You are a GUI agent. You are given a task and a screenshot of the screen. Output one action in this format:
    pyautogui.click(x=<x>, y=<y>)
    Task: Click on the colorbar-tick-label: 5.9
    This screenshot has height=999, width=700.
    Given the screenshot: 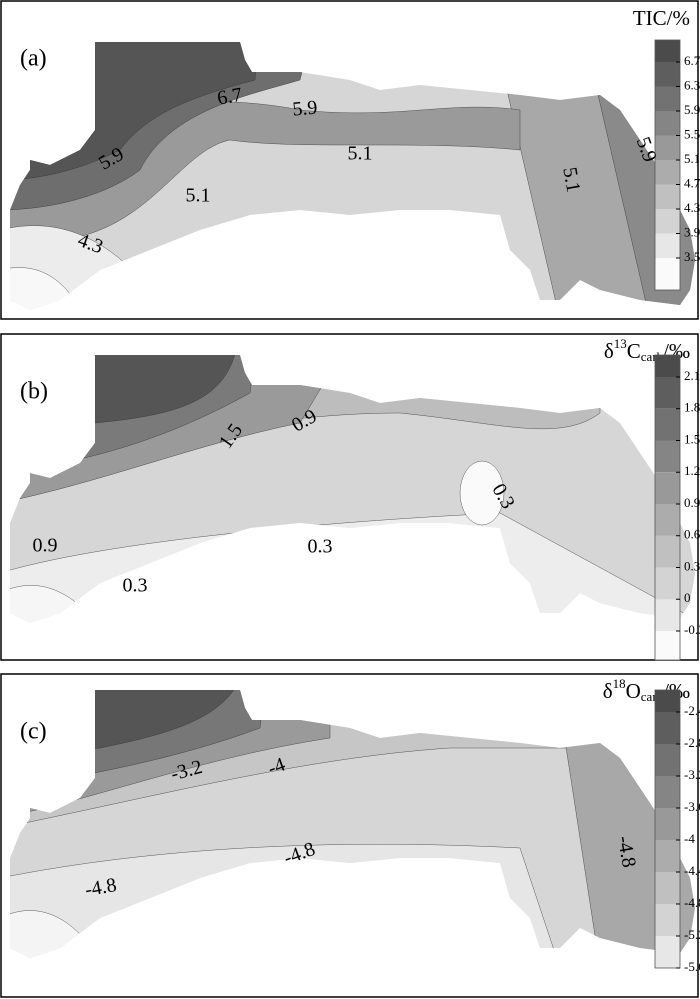 What is the action you would take?
    pyautogui.click(x=692, y=109)
    